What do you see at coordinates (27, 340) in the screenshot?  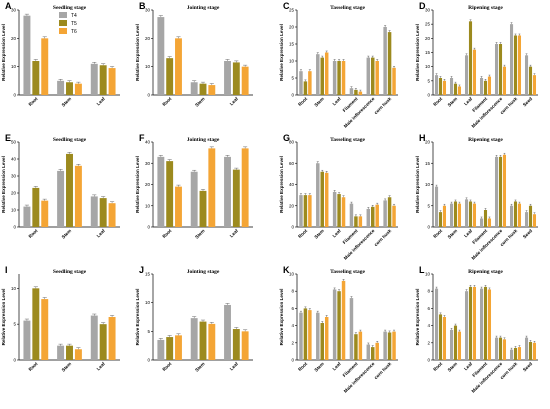 I see `panel-i-bar-t4` at bounding box center [27, 340].